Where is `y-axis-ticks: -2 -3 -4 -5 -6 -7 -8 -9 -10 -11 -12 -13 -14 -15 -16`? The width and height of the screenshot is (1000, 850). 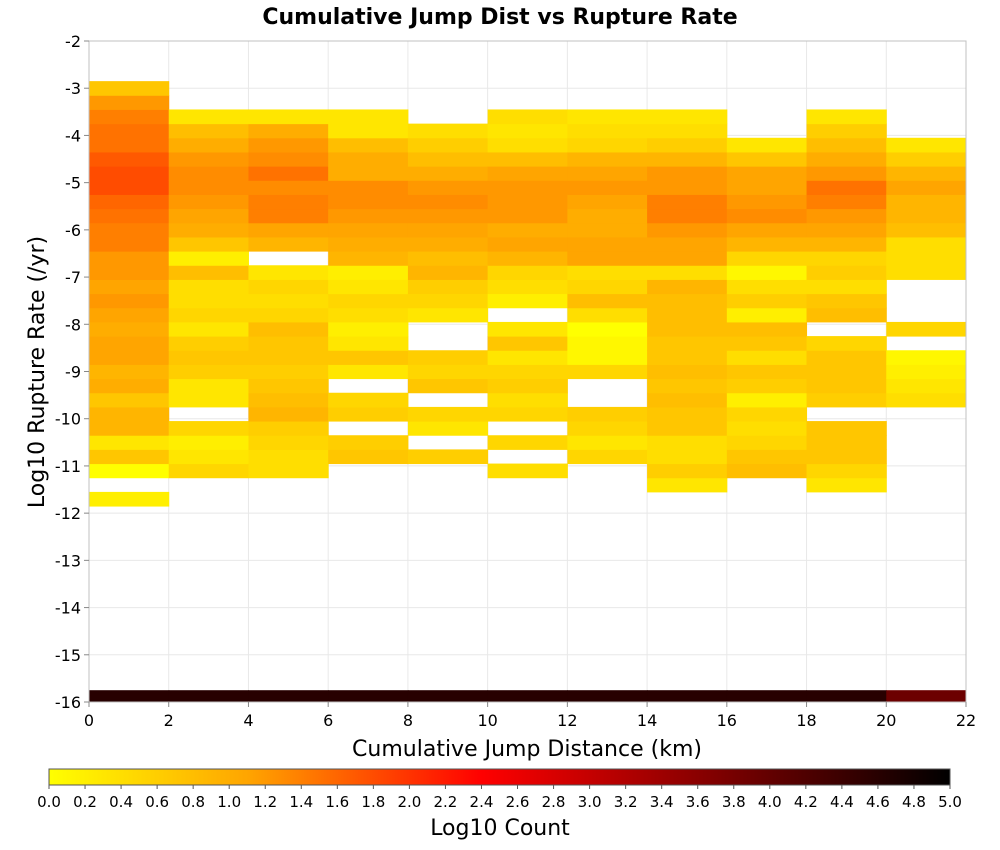
y-axis-ticks: -2 -3 -4 -5 -6 -7 -8 -9 -10 -11 -12 -13 -14 -15 -16 is located at coordinates (72, 372).